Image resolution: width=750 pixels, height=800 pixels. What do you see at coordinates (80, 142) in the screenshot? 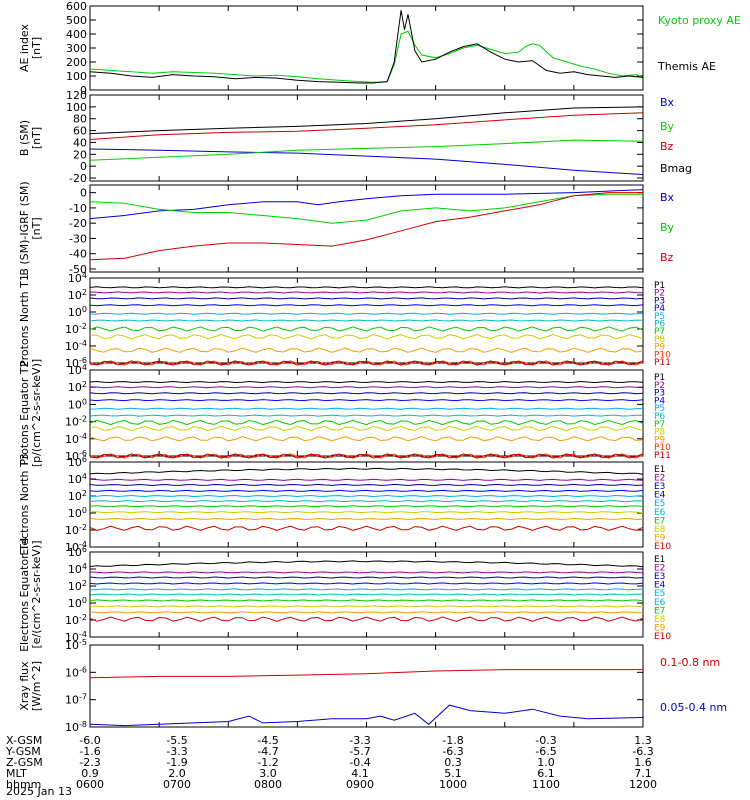
I see `y-tick-label: 40` at bounding box center [80, 142].